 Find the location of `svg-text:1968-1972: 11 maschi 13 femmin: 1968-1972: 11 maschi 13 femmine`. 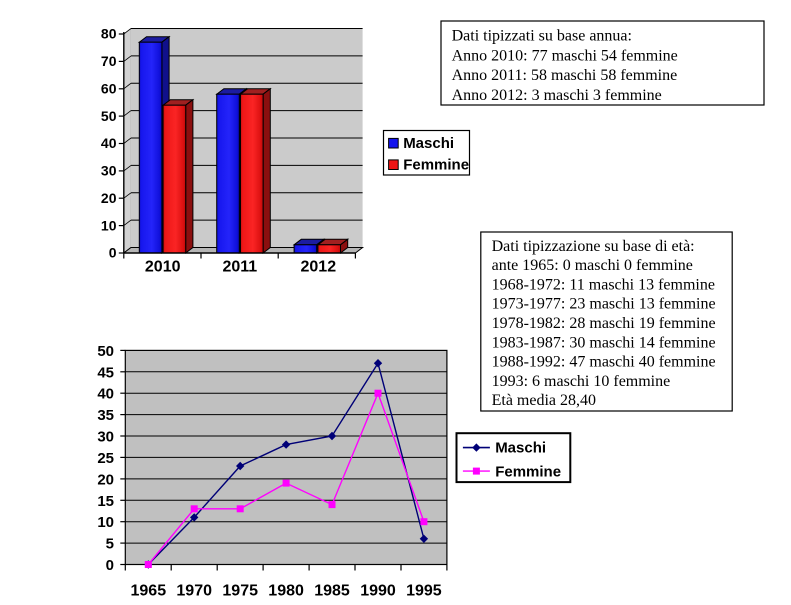

svg-text:1968-1972: 11 maschi 13 femmin: 1968-1972: 11 maschi 13 femmine is located at coordinates (603, 284).